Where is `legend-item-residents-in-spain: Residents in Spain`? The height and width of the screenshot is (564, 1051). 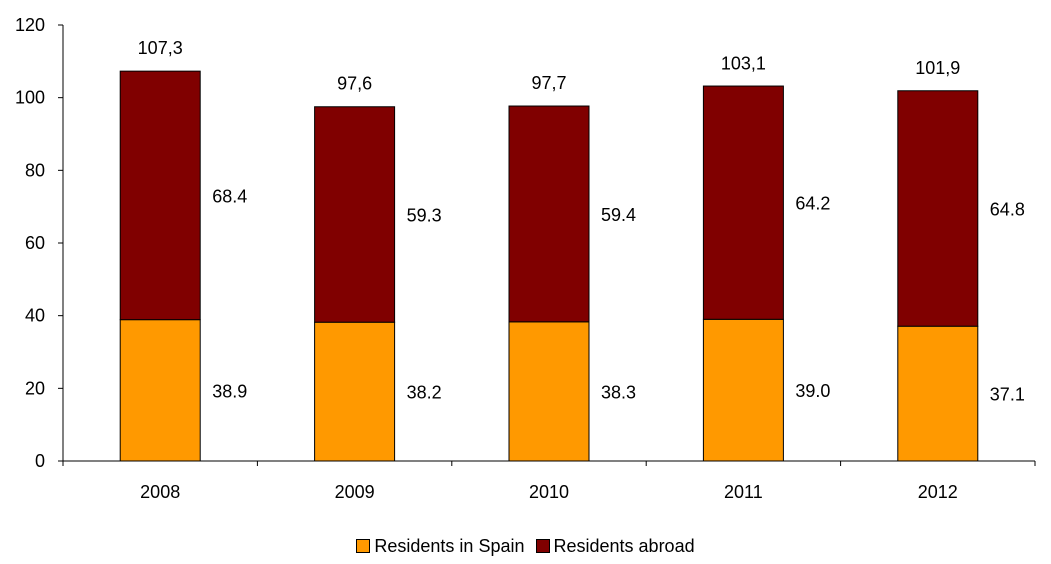 legend-item-residents-in-spain: Residents in Spain is located at coordinates (440, 546).